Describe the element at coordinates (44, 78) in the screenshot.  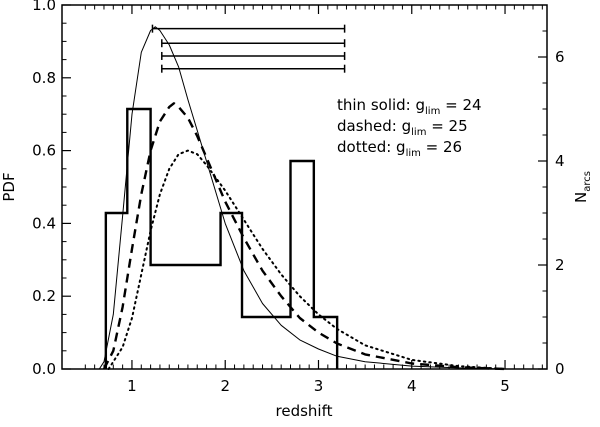
I see `y-left-tick-label: 0.8` at that location.